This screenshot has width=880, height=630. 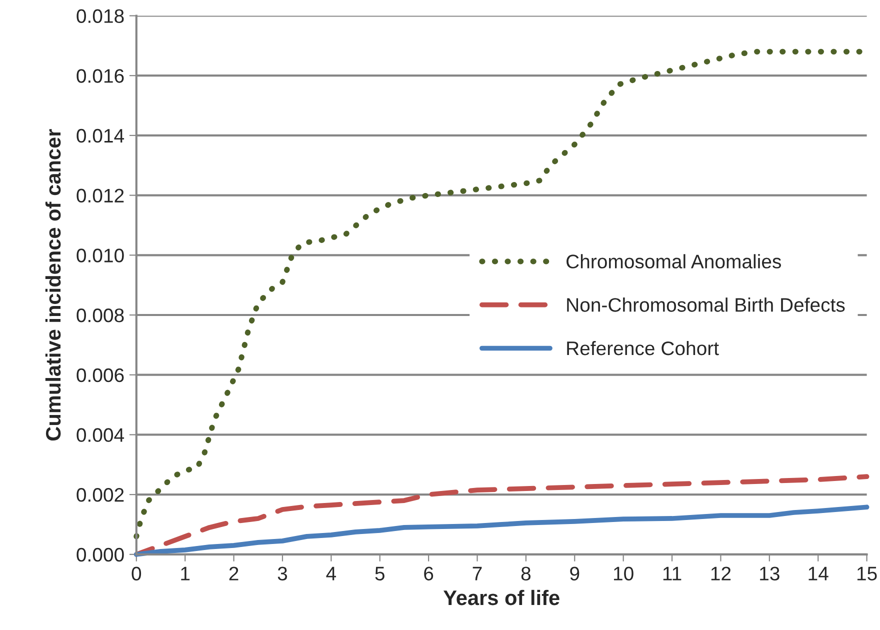 What do you see at coordinates (477, 573) in the screenshot?
I see `x-tick-label: 7` at bounding box center [477, 573].